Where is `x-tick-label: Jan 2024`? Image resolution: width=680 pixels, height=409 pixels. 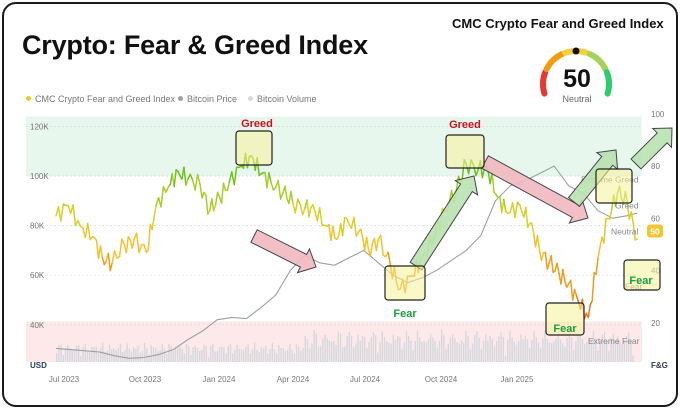 x-tick-label: Jan 2024 is located at coordinates (219, 379).